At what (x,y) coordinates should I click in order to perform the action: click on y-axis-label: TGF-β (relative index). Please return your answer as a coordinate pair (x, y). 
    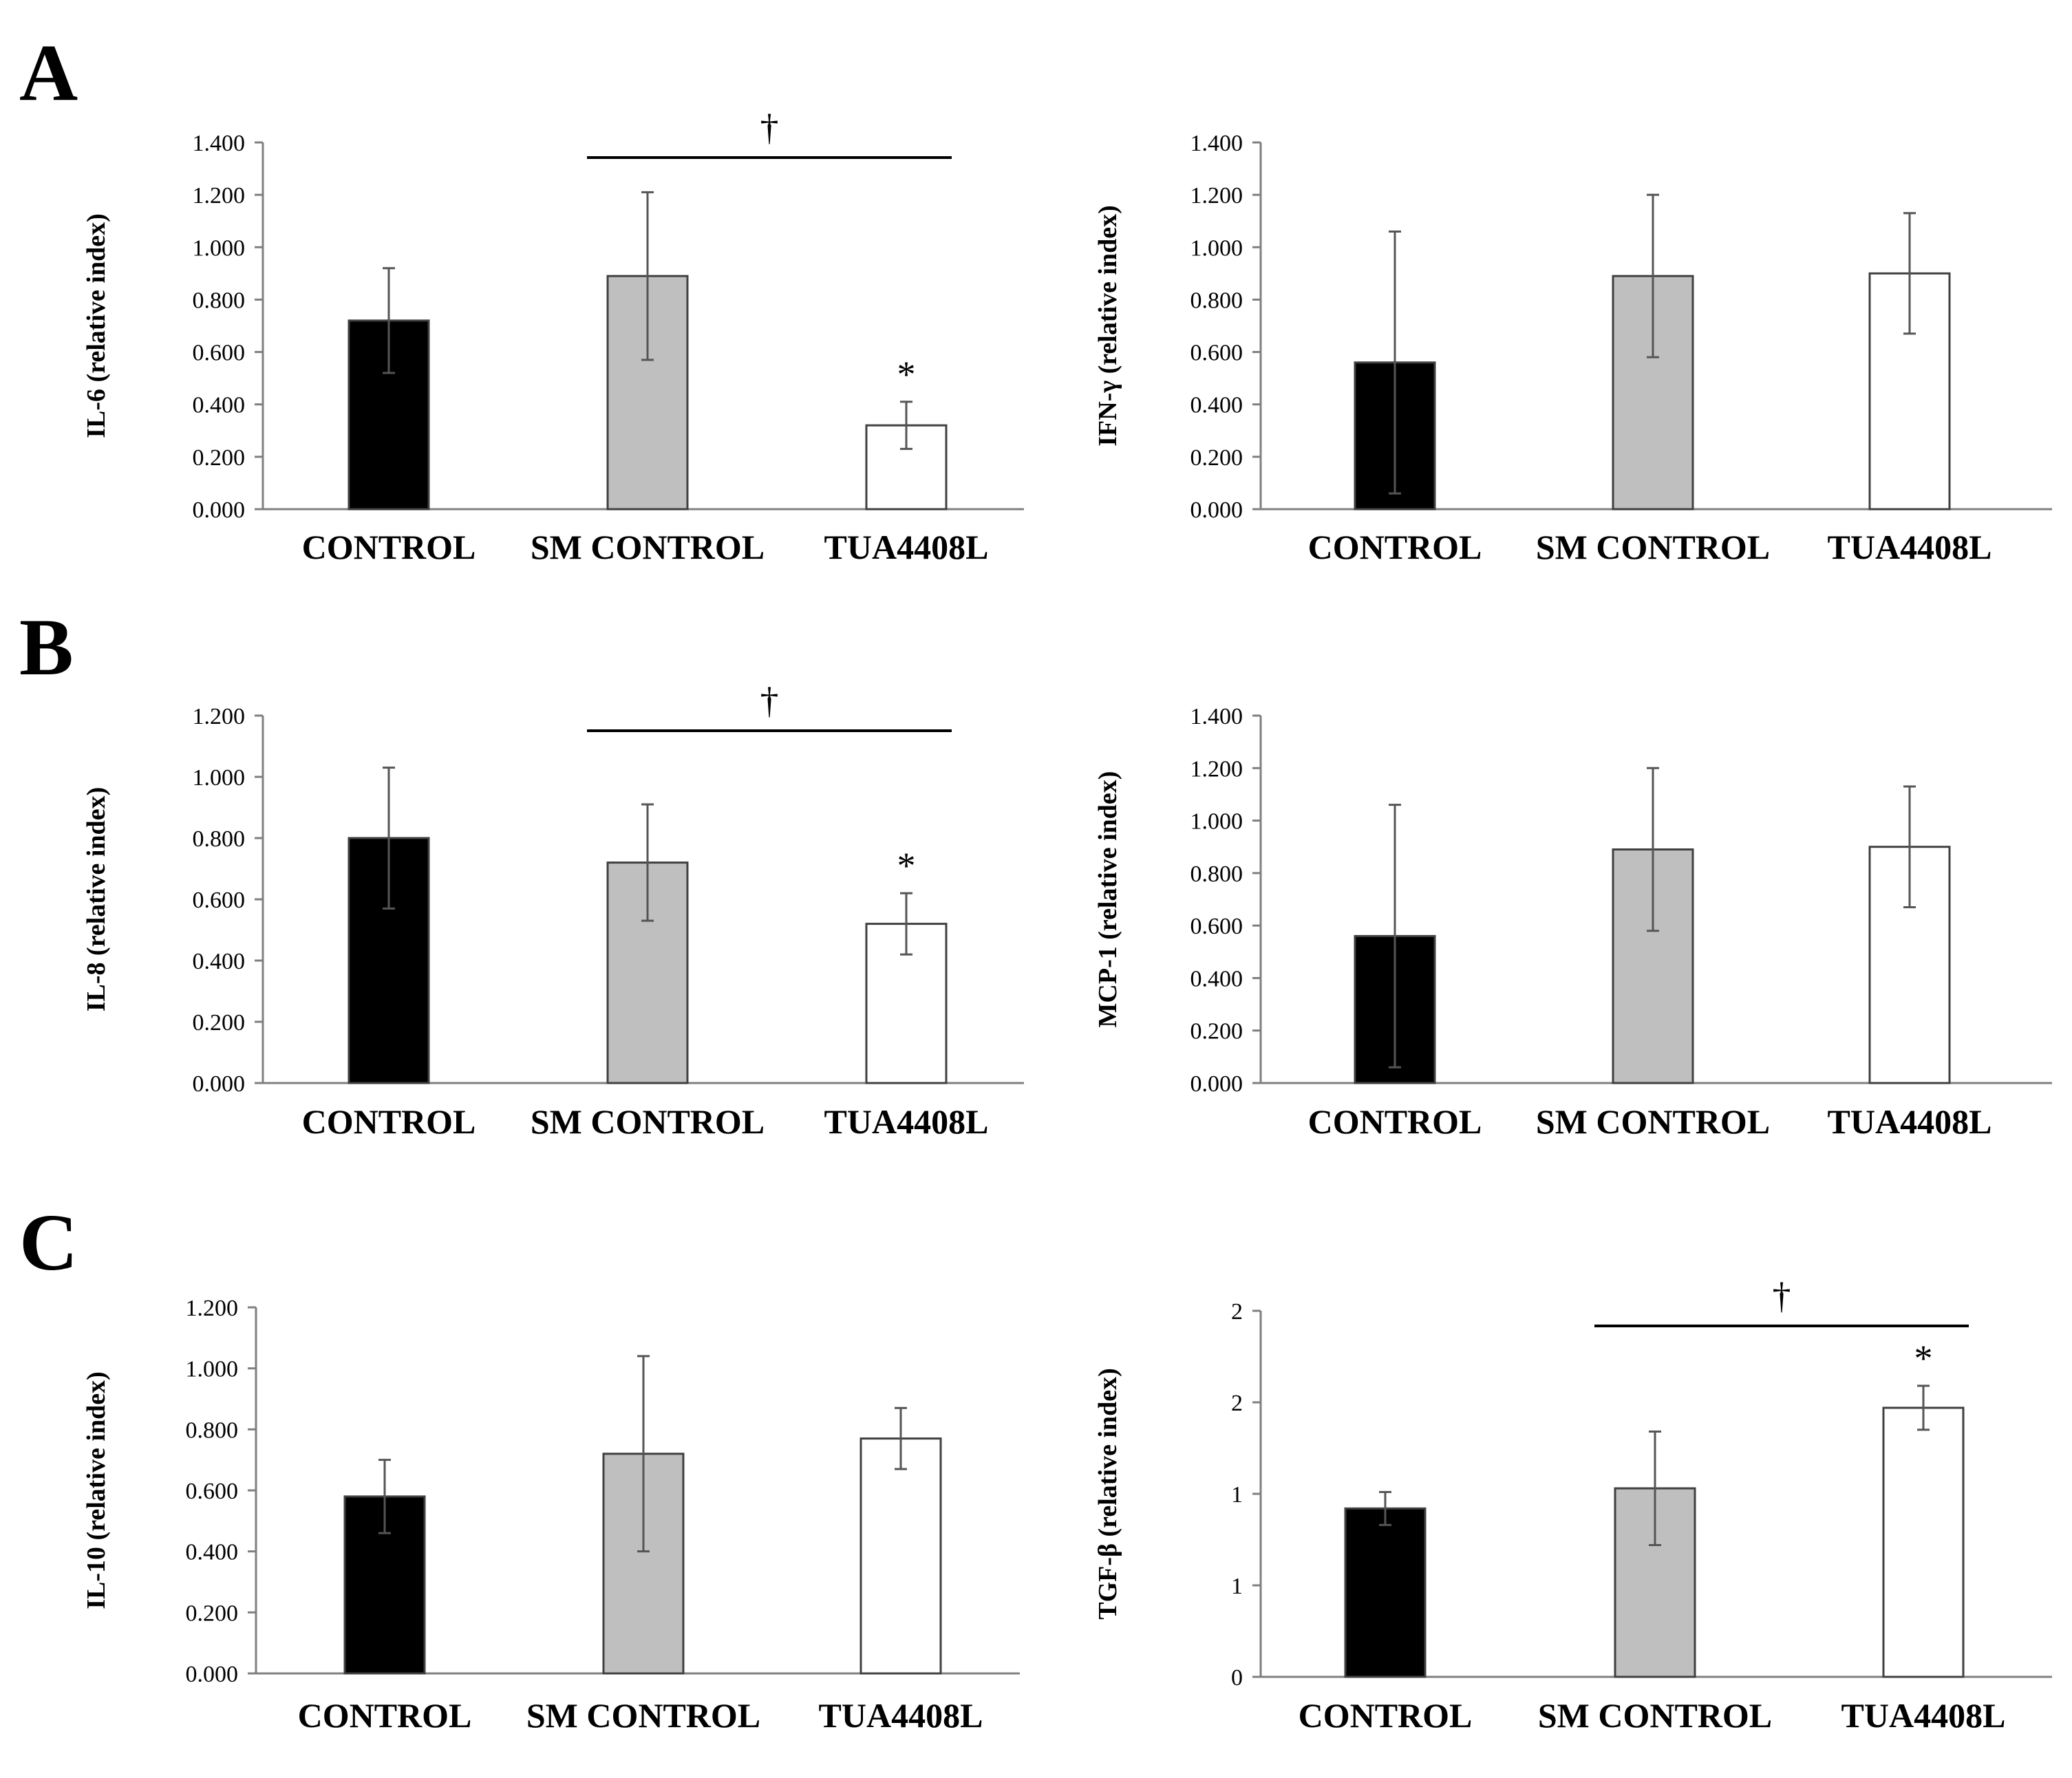
    Looking at the image, I should click on (1107, 1493).